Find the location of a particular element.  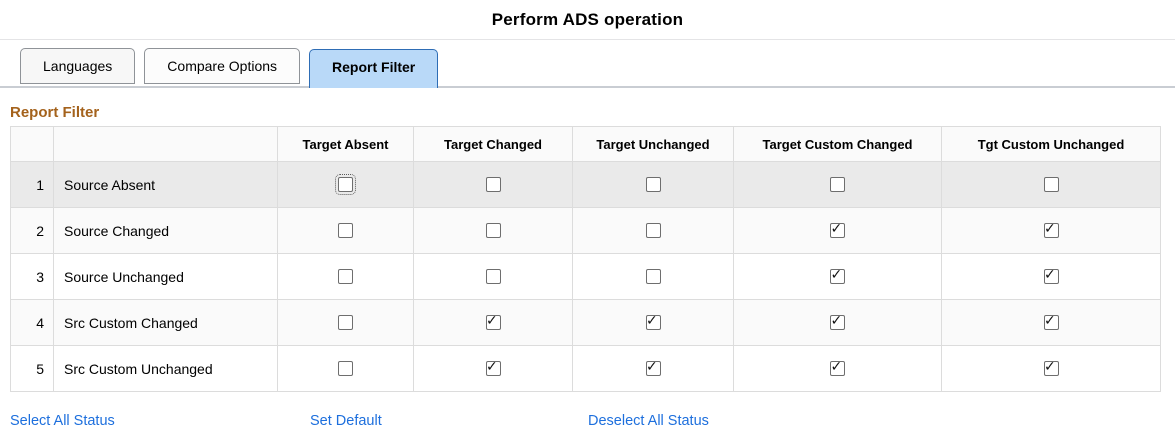

grid-header-target-absent: Target Absent is located at coordinates (345, 144).